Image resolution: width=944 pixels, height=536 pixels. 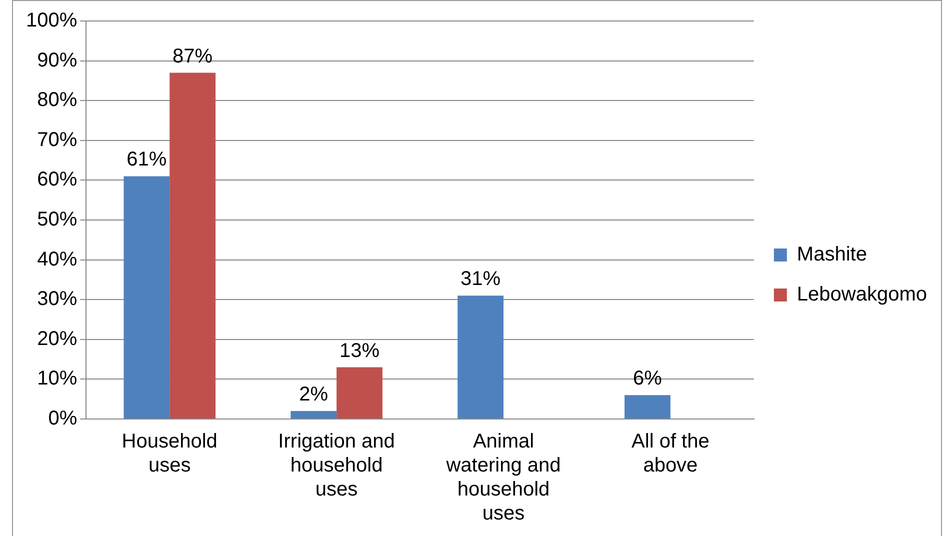 What do you see at coordinates (146, 159) in the screenshot?
I see `data-label: 61%` at bounding box center [146, 159].